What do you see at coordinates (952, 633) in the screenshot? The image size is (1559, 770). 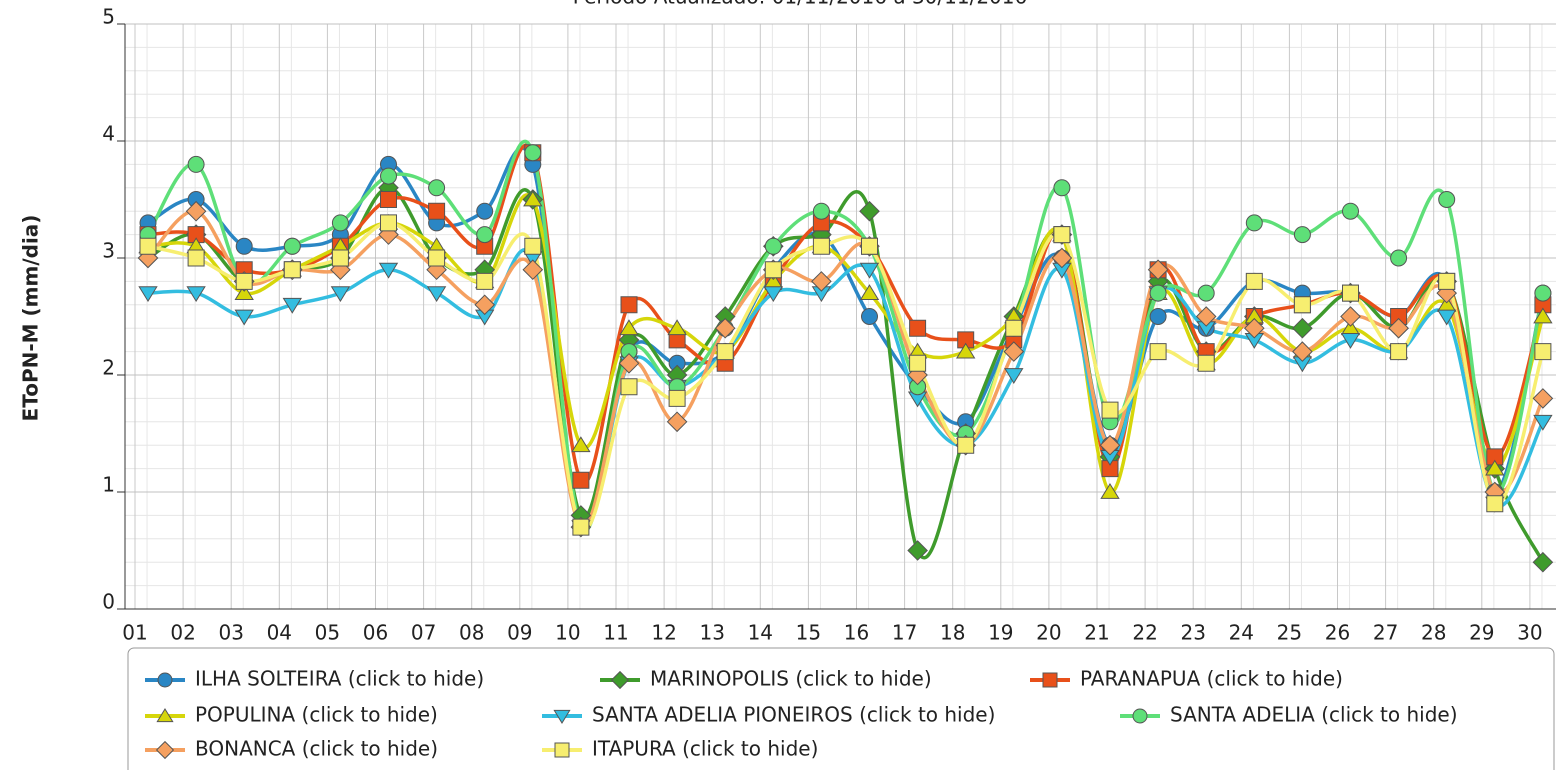 I see `x-tick-label: 18` at bounding box center [952, 633].